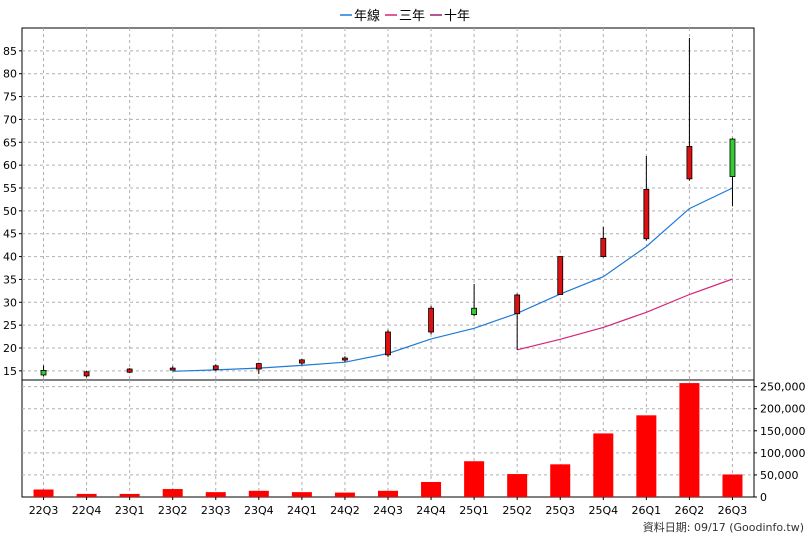 This screenshot has height=540, width=808. I want to click on volume-ytick-label: 150,000, so click(783, 431).